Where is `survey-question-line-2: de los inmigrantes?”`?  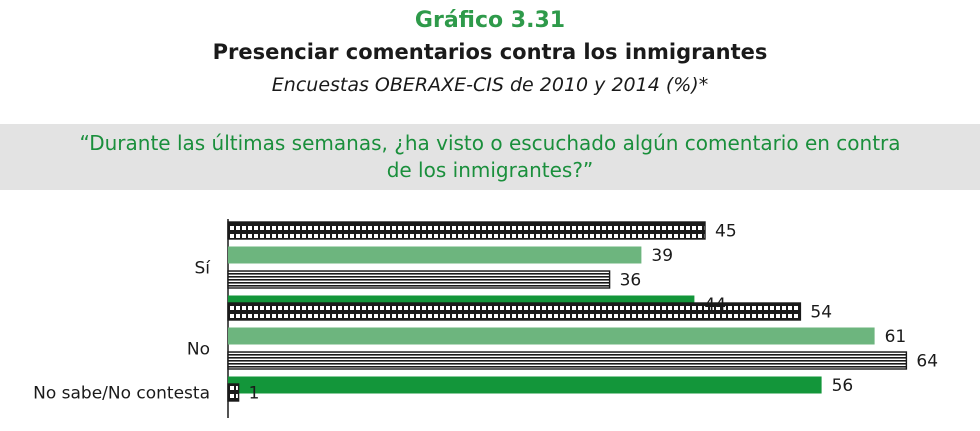 survey-question-line-2: de los inmigrantes?” is located at coordinates (490, 170).